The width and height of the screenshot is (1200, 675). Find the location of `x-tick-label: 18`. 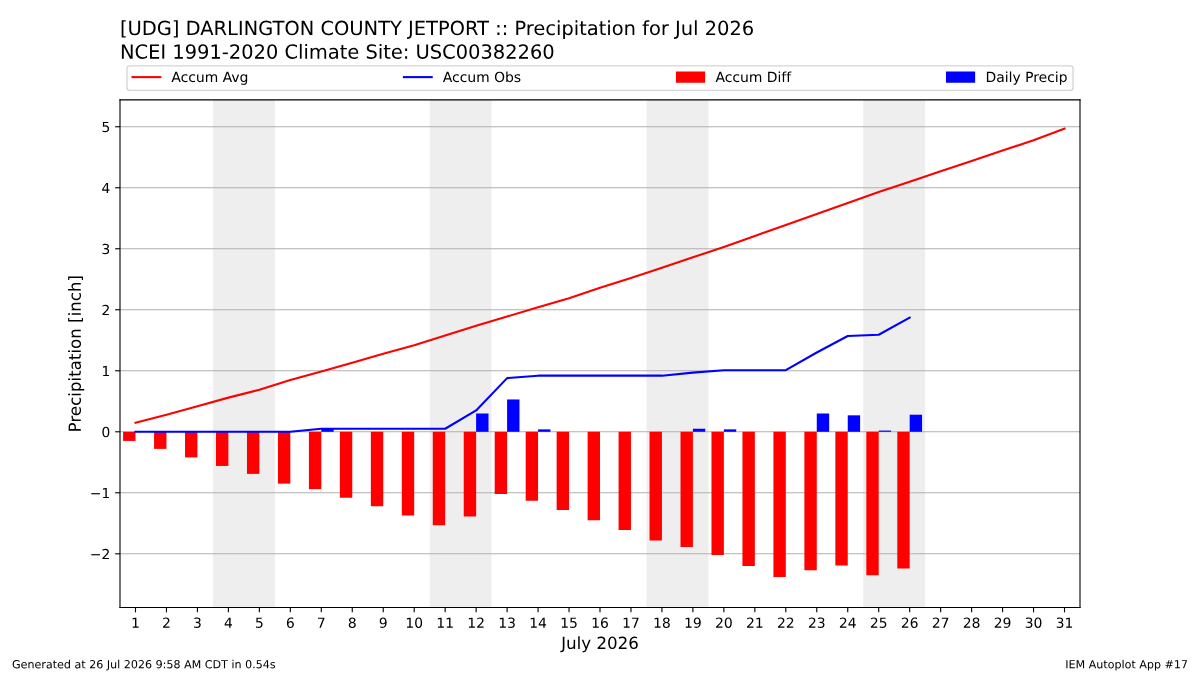

x-tick-label: 18 is located at coordinates (662, 622).